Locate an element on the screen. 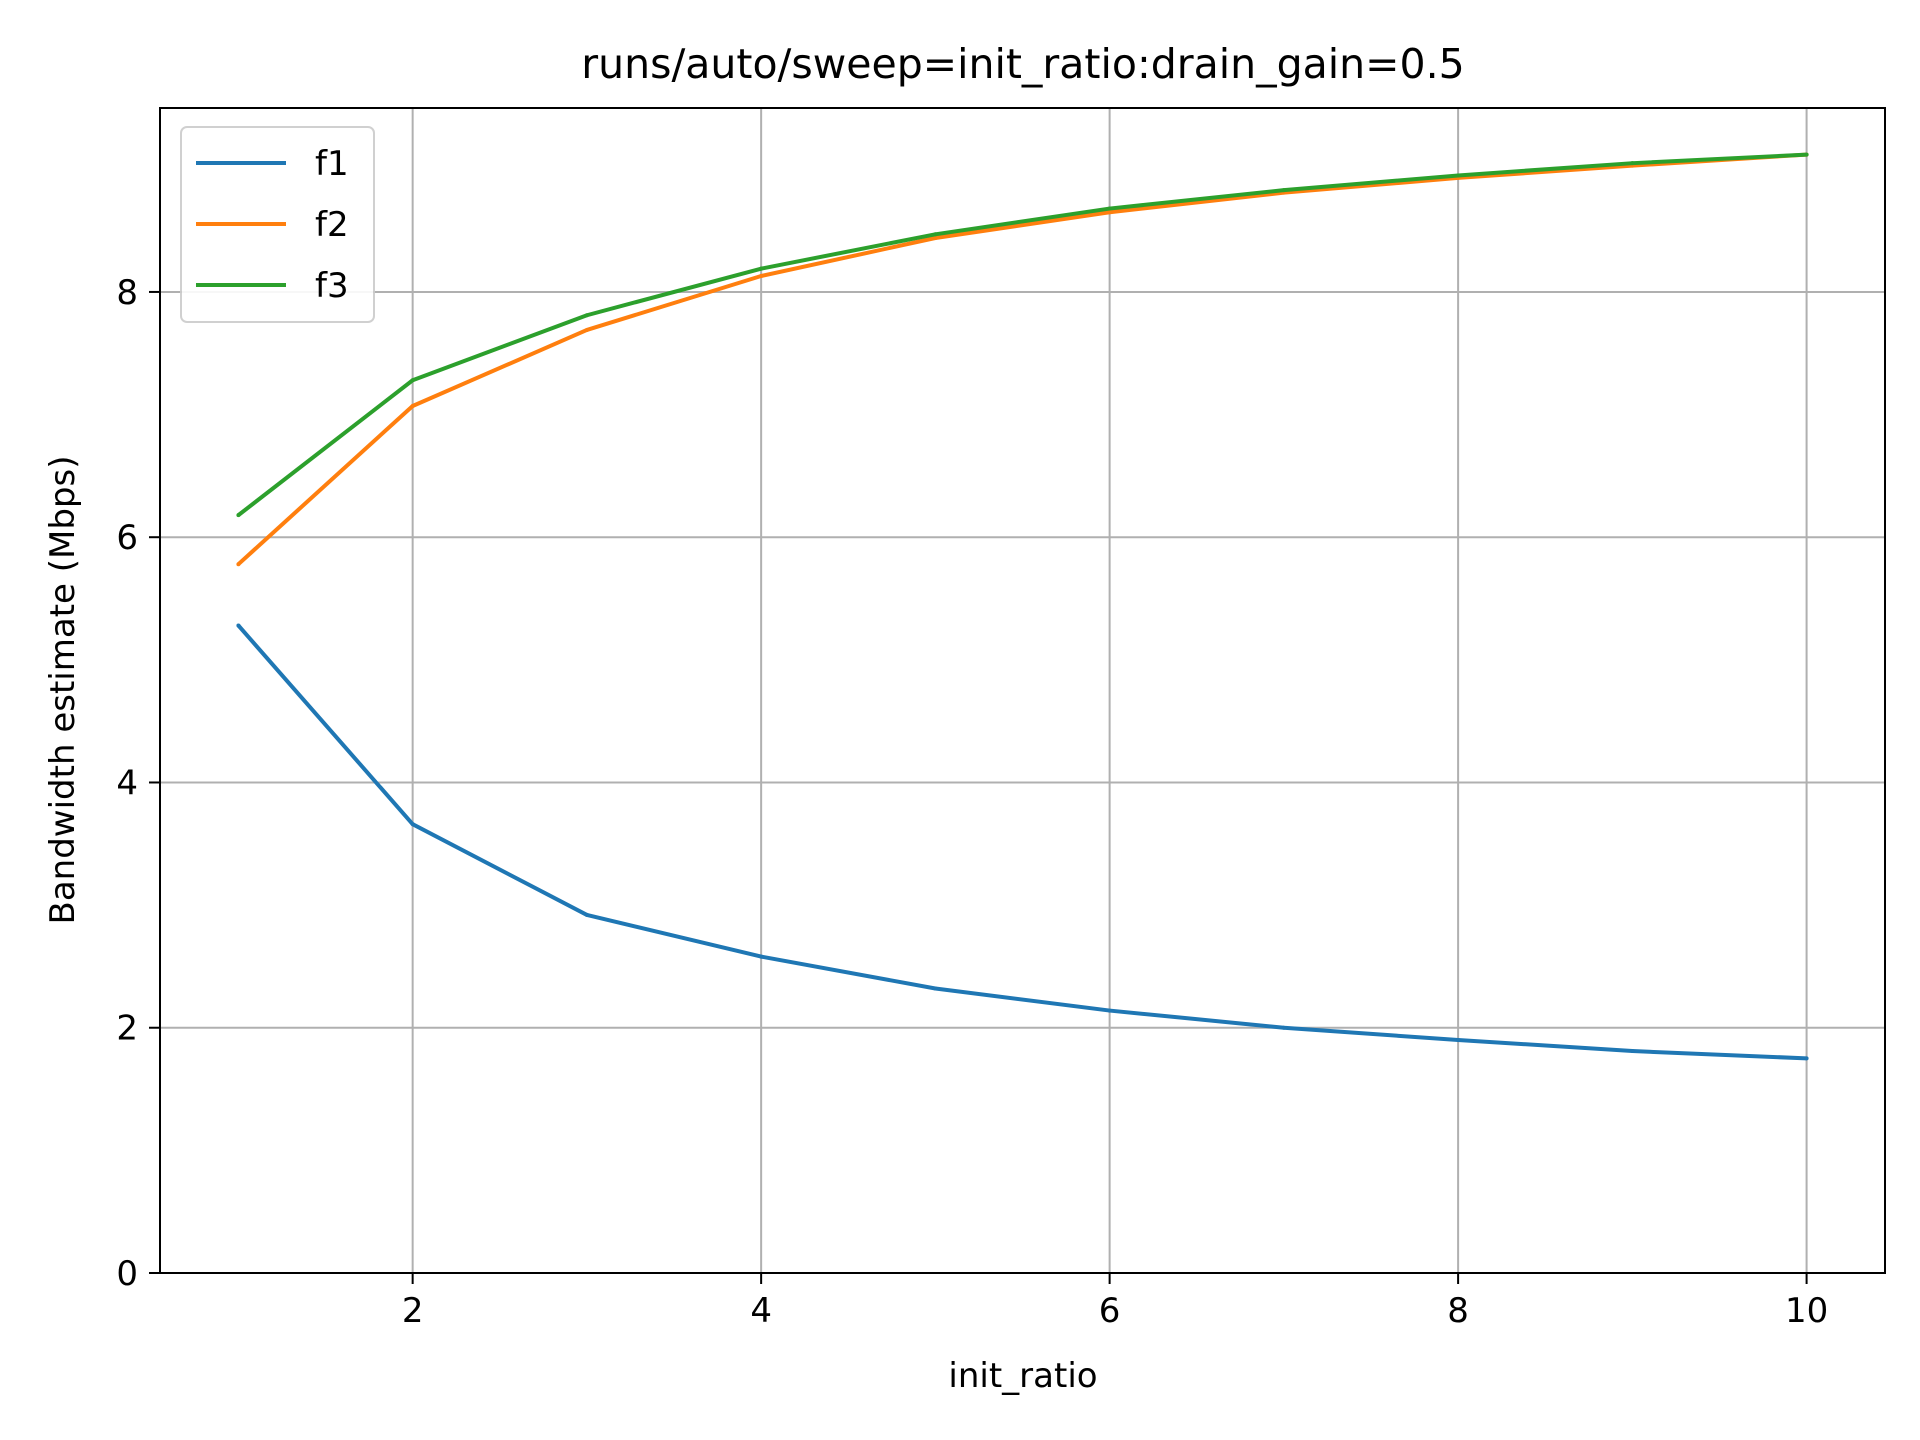 The width and height of the screenshot is (1920, 1440). x-tick-label: 2 is located at coordinates (413, 1311).